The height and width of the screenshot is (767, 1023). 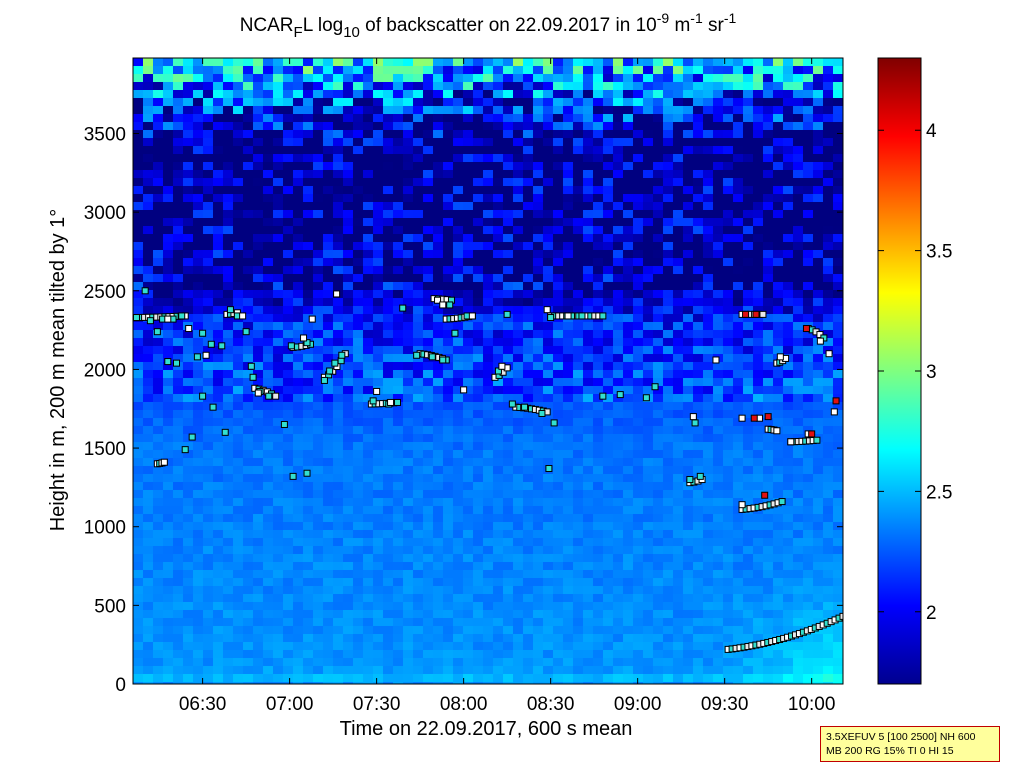 What do you see at coordinates (105, 292) in the screenshot?
I see `y-tick-label: 2500` at bounding box center [105, 292].